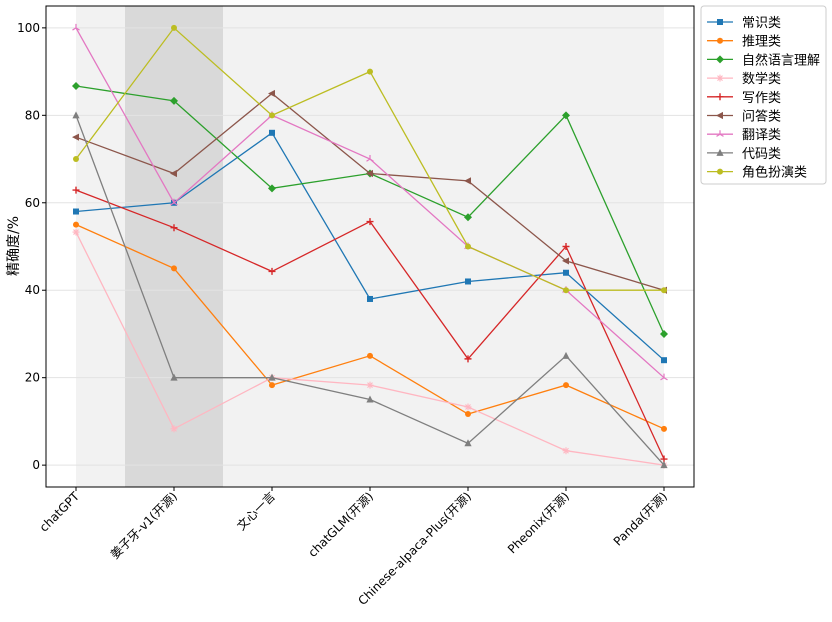 The width and height of the screenshot is (832, 622). What do you see at coordinates (761, 42) in the screenshot?
I see `legend-label: 推理类` at bounding box center [761, 42].